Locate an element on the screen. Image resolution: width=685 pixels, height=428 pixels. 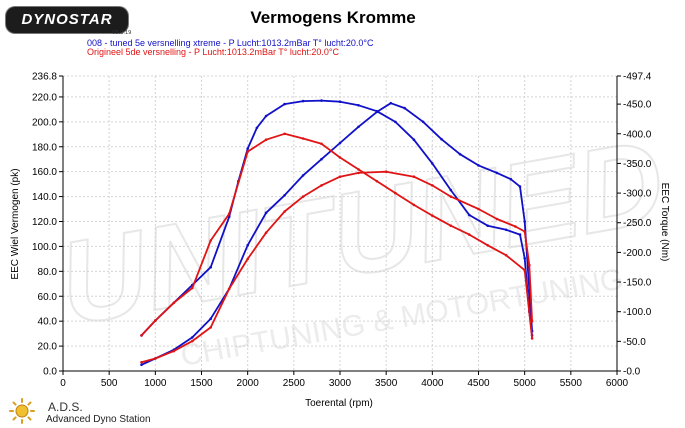
y-right-tick-label: -497.4 is located at coordinates (637, 77).